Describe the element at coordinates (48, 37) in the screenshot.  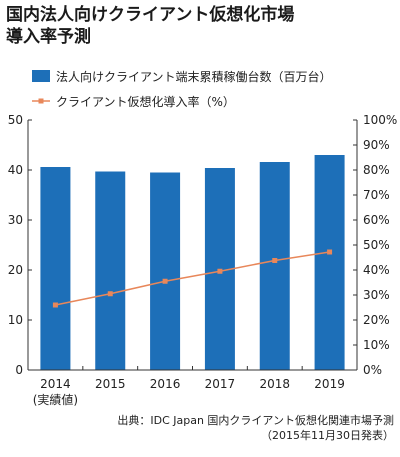
I see `chart-title-line-2: 導入率予測` at that location.